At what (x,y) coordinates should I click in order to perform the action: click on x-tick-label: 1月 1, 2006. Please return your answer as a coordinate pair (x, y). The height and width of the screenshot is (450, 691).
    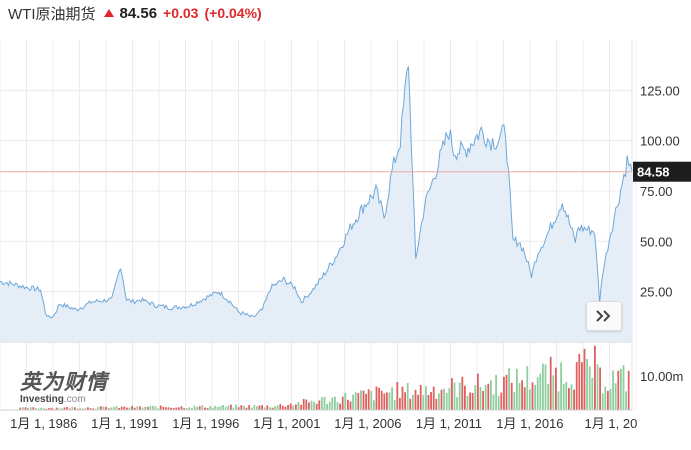
    Looking at the image, I should click on (367, 423).